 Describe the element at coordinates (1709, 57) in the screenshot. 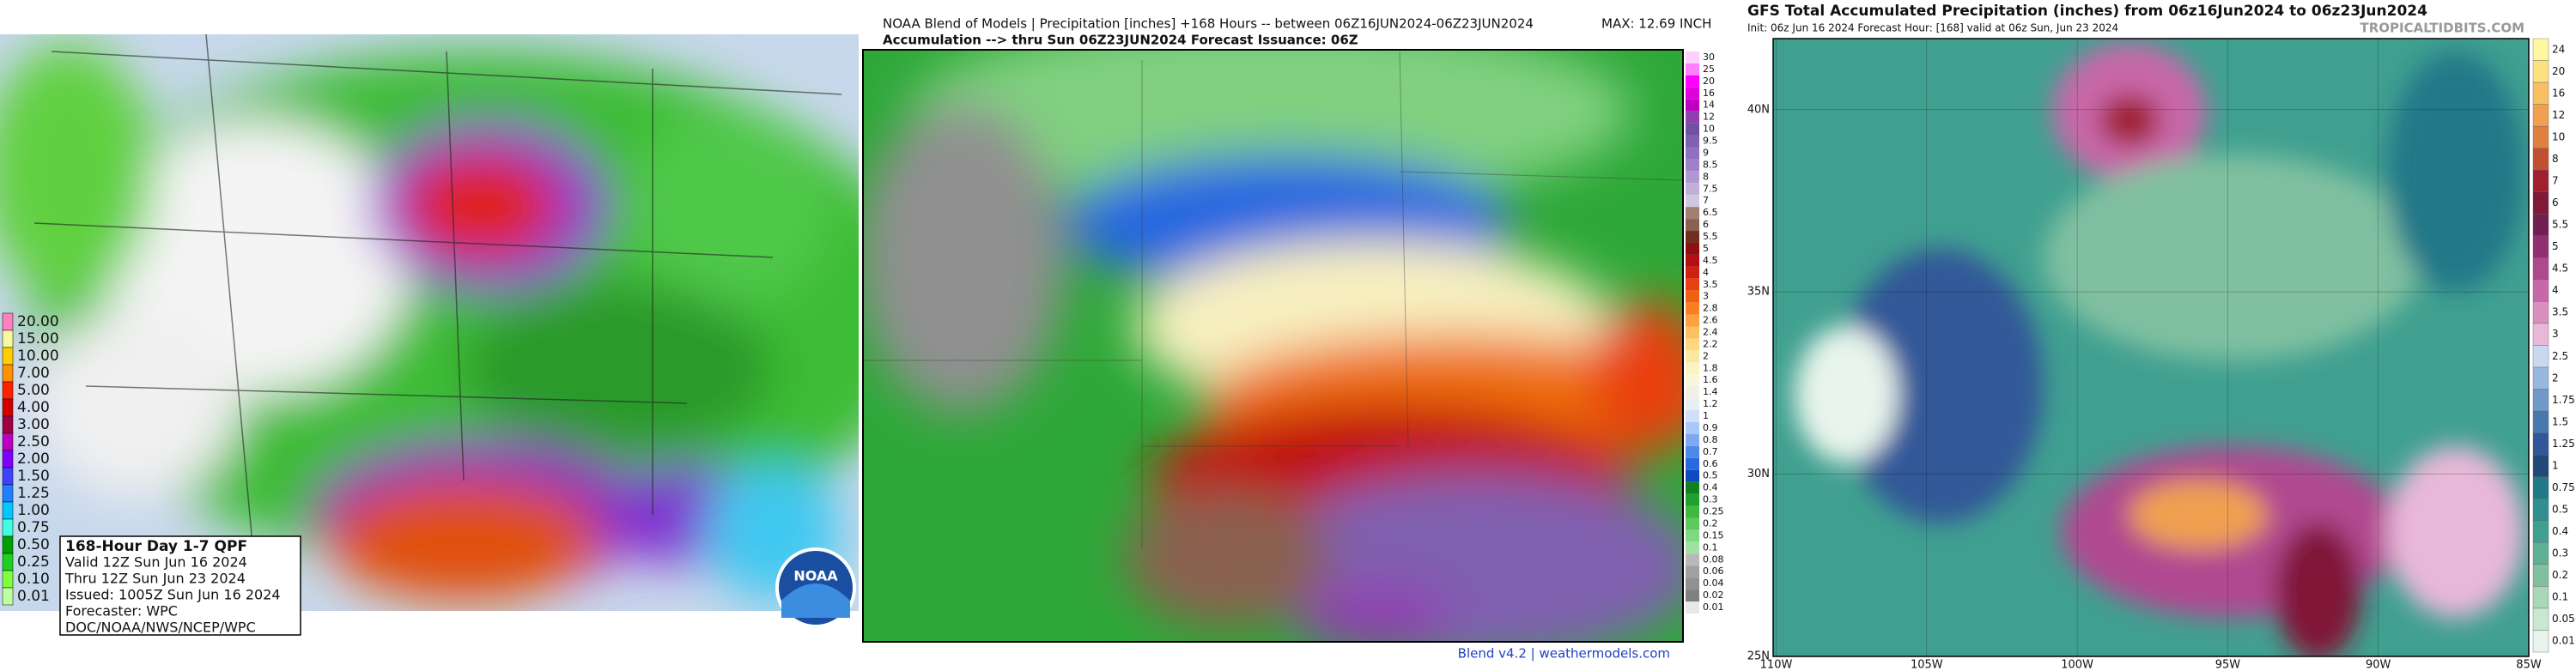

I see `legend-label: 30` at that location.